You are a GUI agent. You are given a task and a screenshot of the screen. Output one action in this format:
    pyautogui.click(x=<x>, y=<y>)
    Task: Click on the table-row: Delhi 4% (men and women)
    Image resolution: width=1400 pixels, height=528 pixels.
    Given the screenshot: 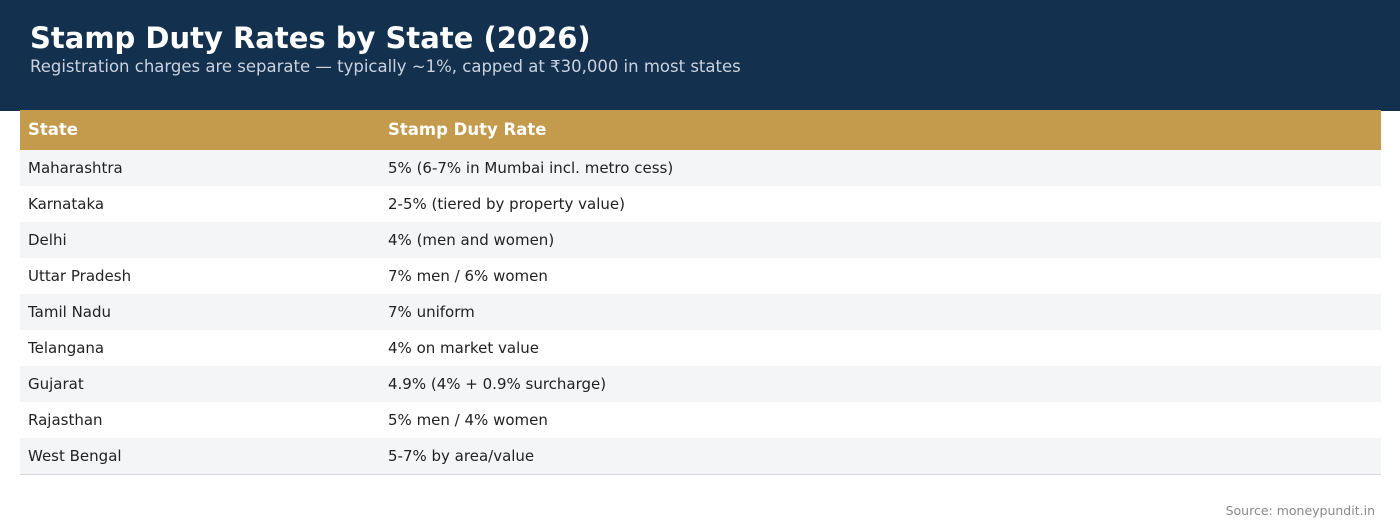 What is the action you would take?
    pyautogui.click(x=700, y=240)
    